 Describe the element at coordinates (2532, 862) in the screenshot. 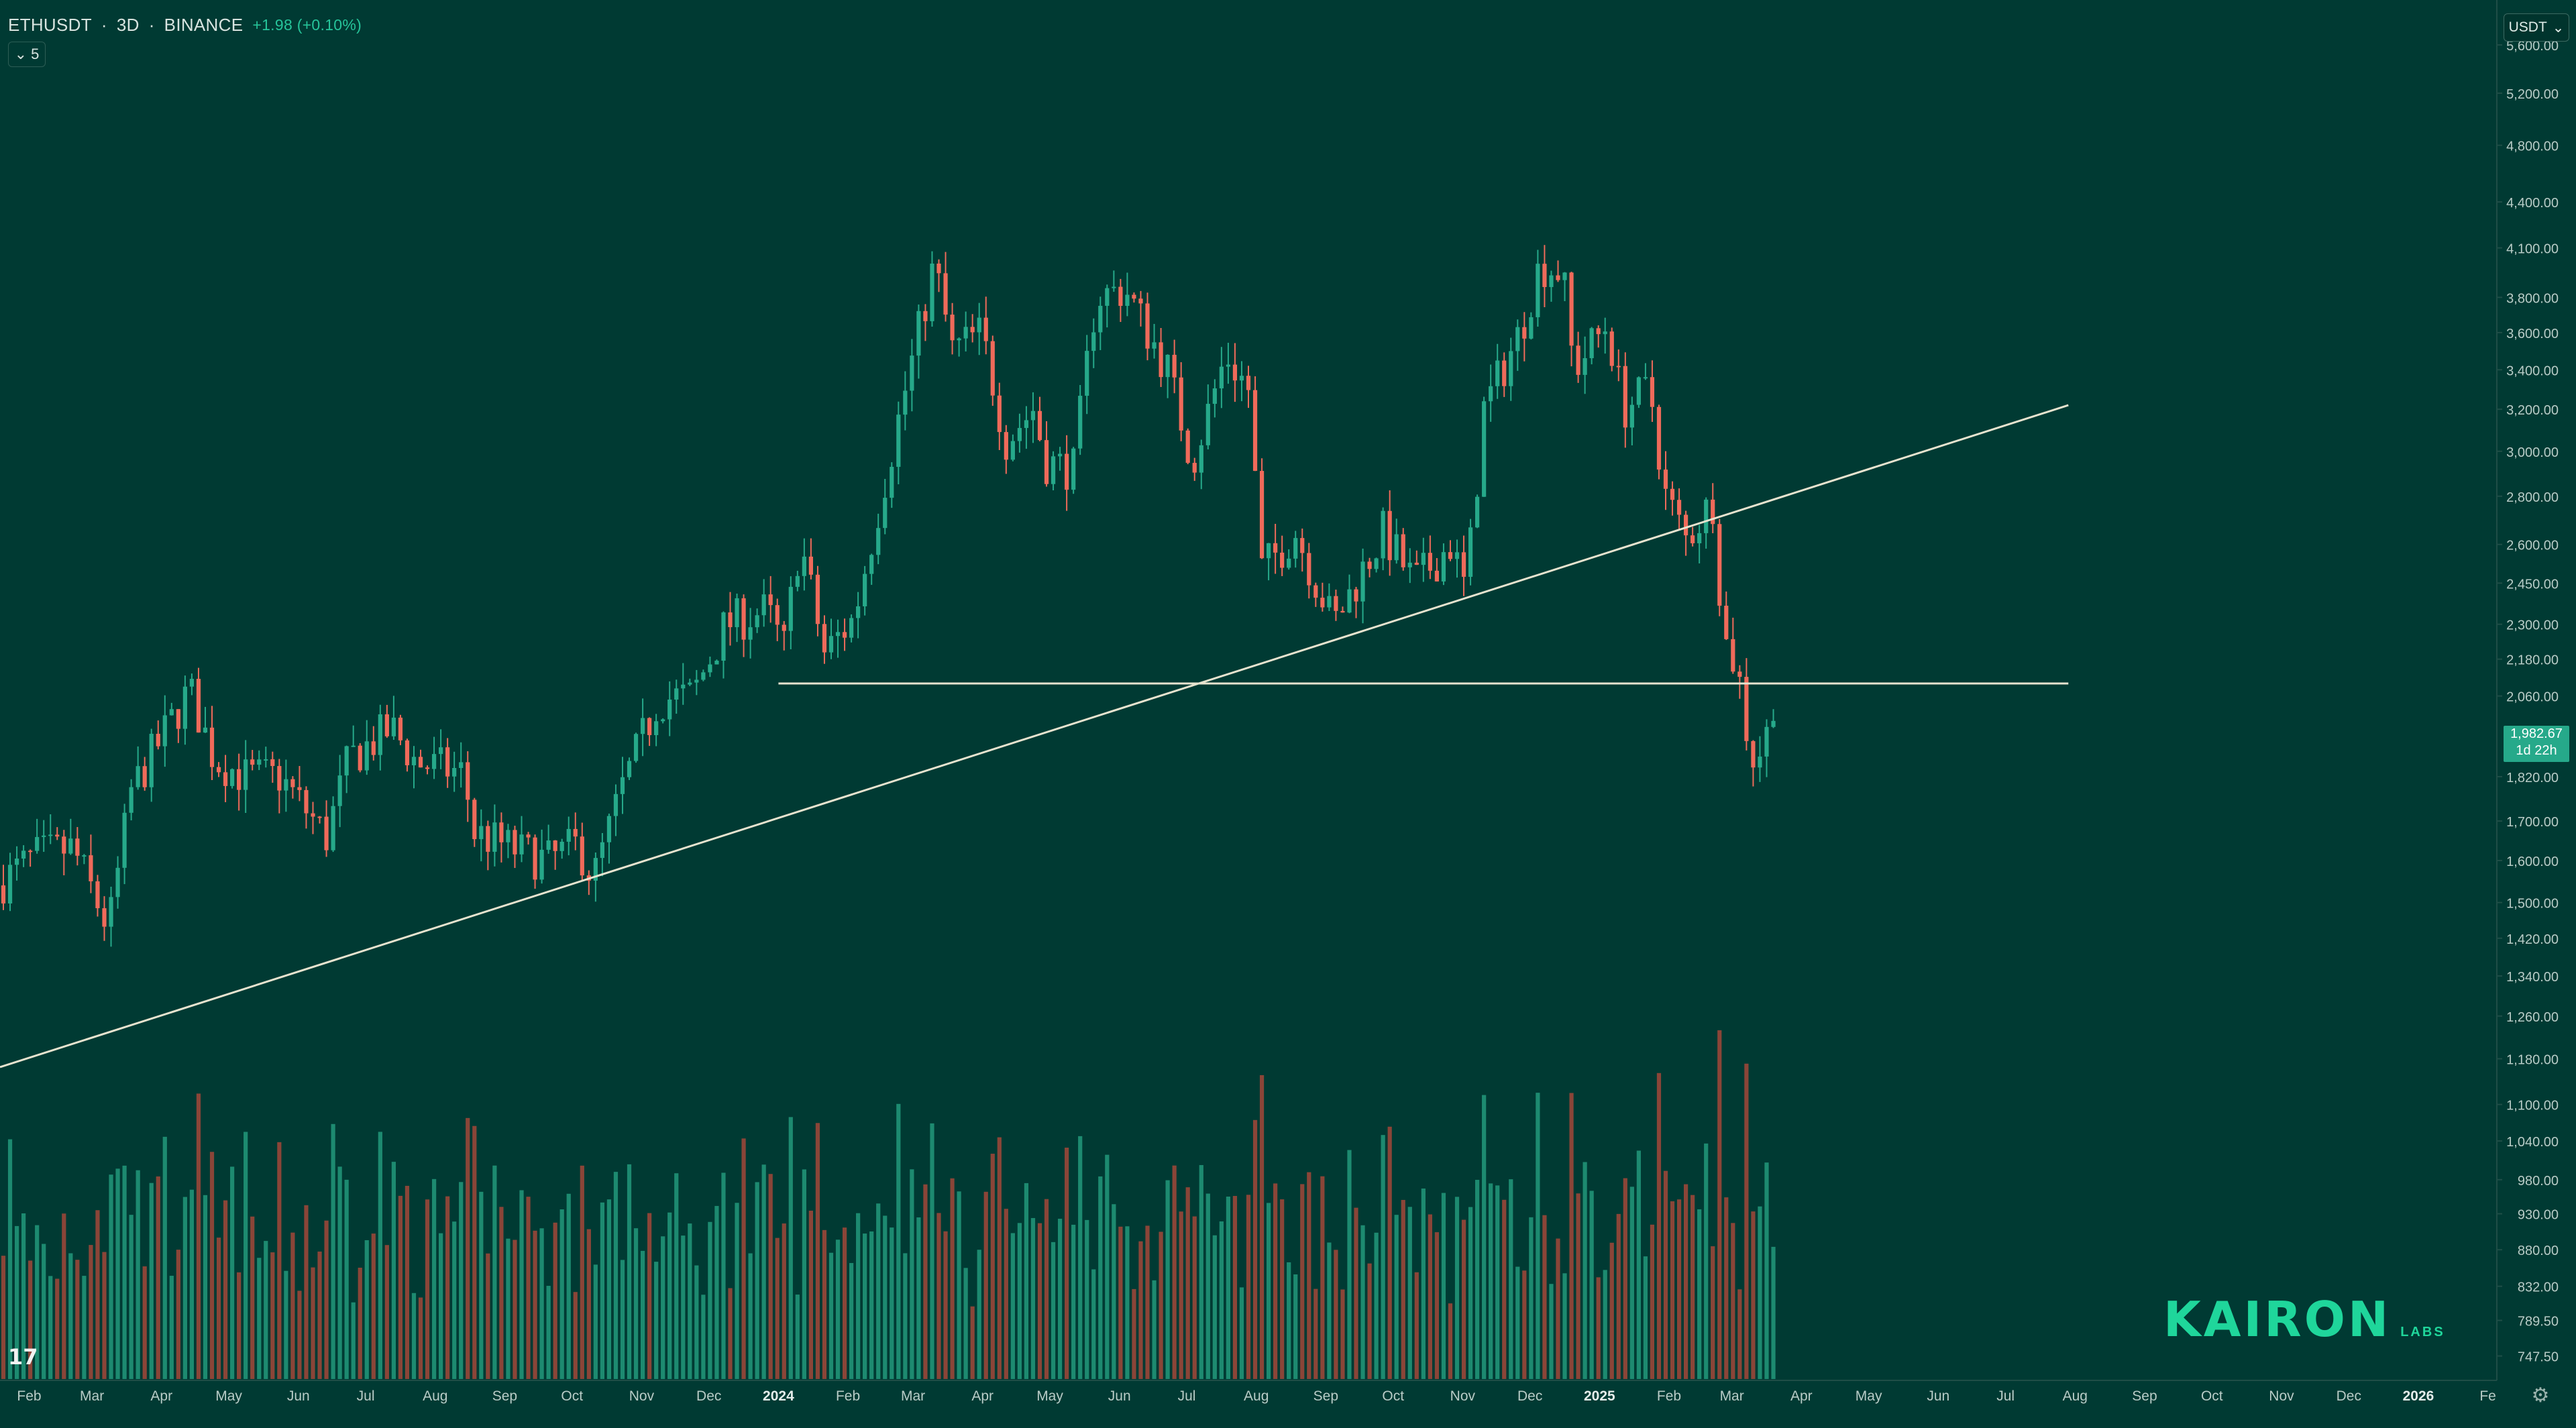

I see `y-tick-label: 1,600.00` at that location.